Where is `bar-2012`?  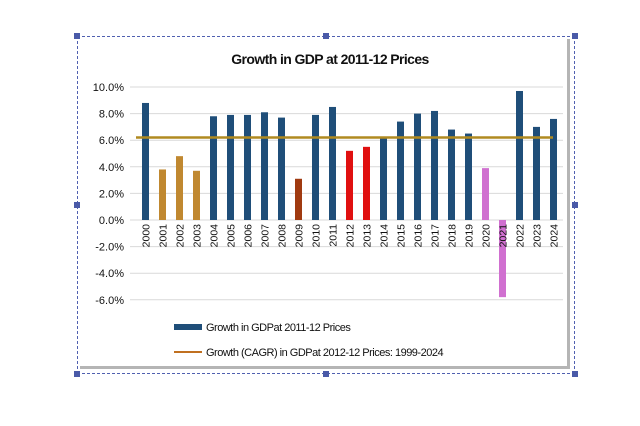 bar-2012 is located at coordinates (349, 185).